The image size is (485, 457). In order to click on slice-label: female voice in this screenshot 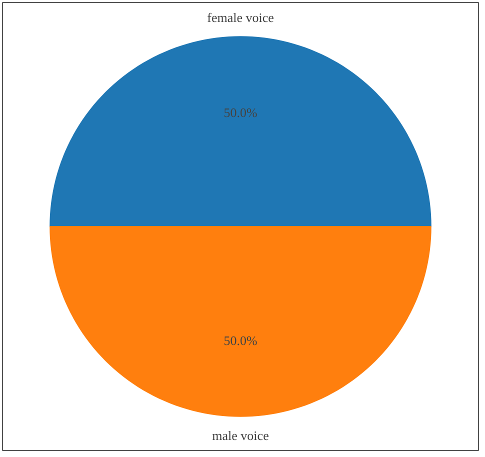, I will do `click(240, 18)`.